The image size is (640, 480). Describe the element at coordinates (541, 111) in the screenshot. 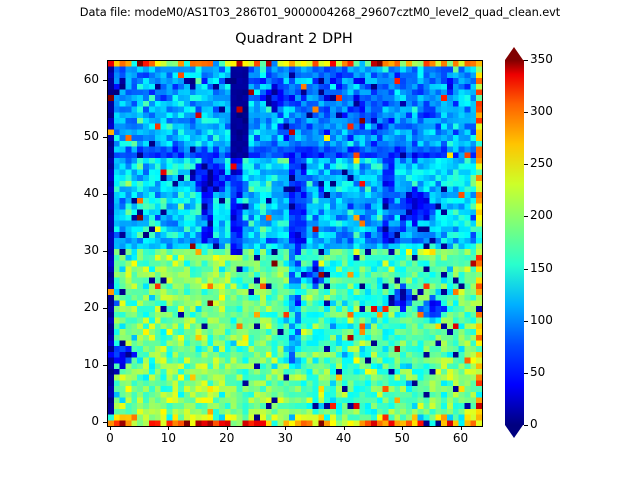

I see `colorbar-tick-label: 300` at that location.